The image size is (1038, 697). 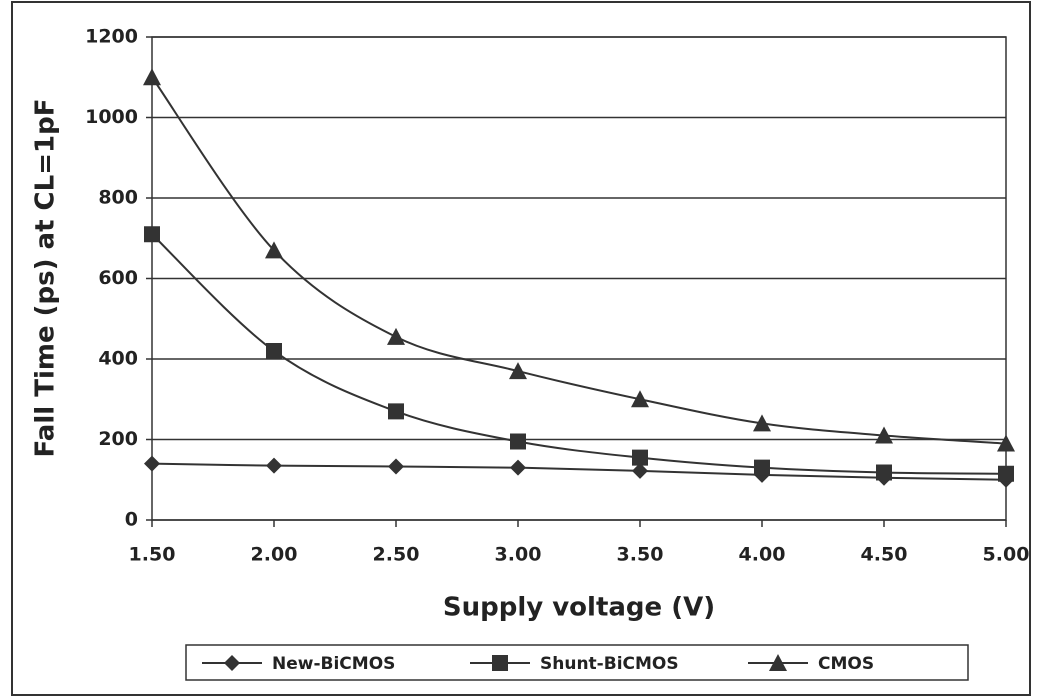 What do you see at coordinates (111, 37) in the screenshot?
I see `y-tick-label: 1200` at bounding box center [111, 37].